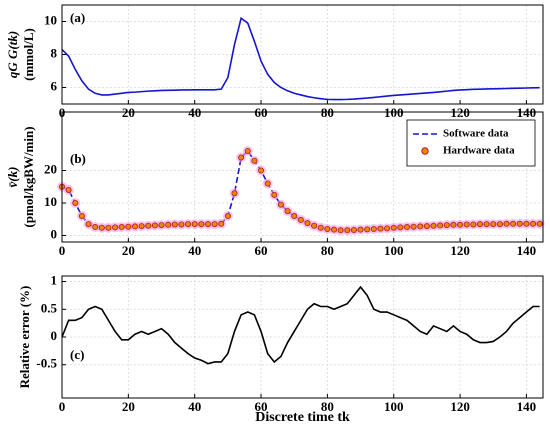  What do you see at coordinates (78, 158) in the screenshot?
I see `panel-label: (b)` at bounding box center [78, 158].